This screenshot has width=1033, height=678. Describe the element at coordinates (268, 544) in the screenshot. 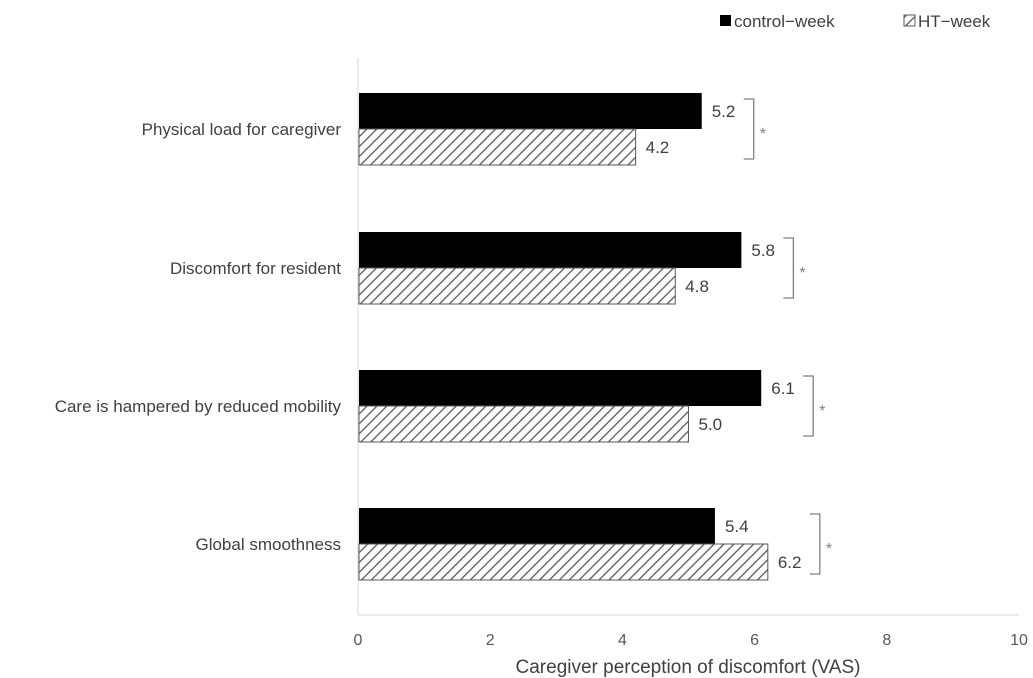

I see `category-label: Global smoothness` at that location.